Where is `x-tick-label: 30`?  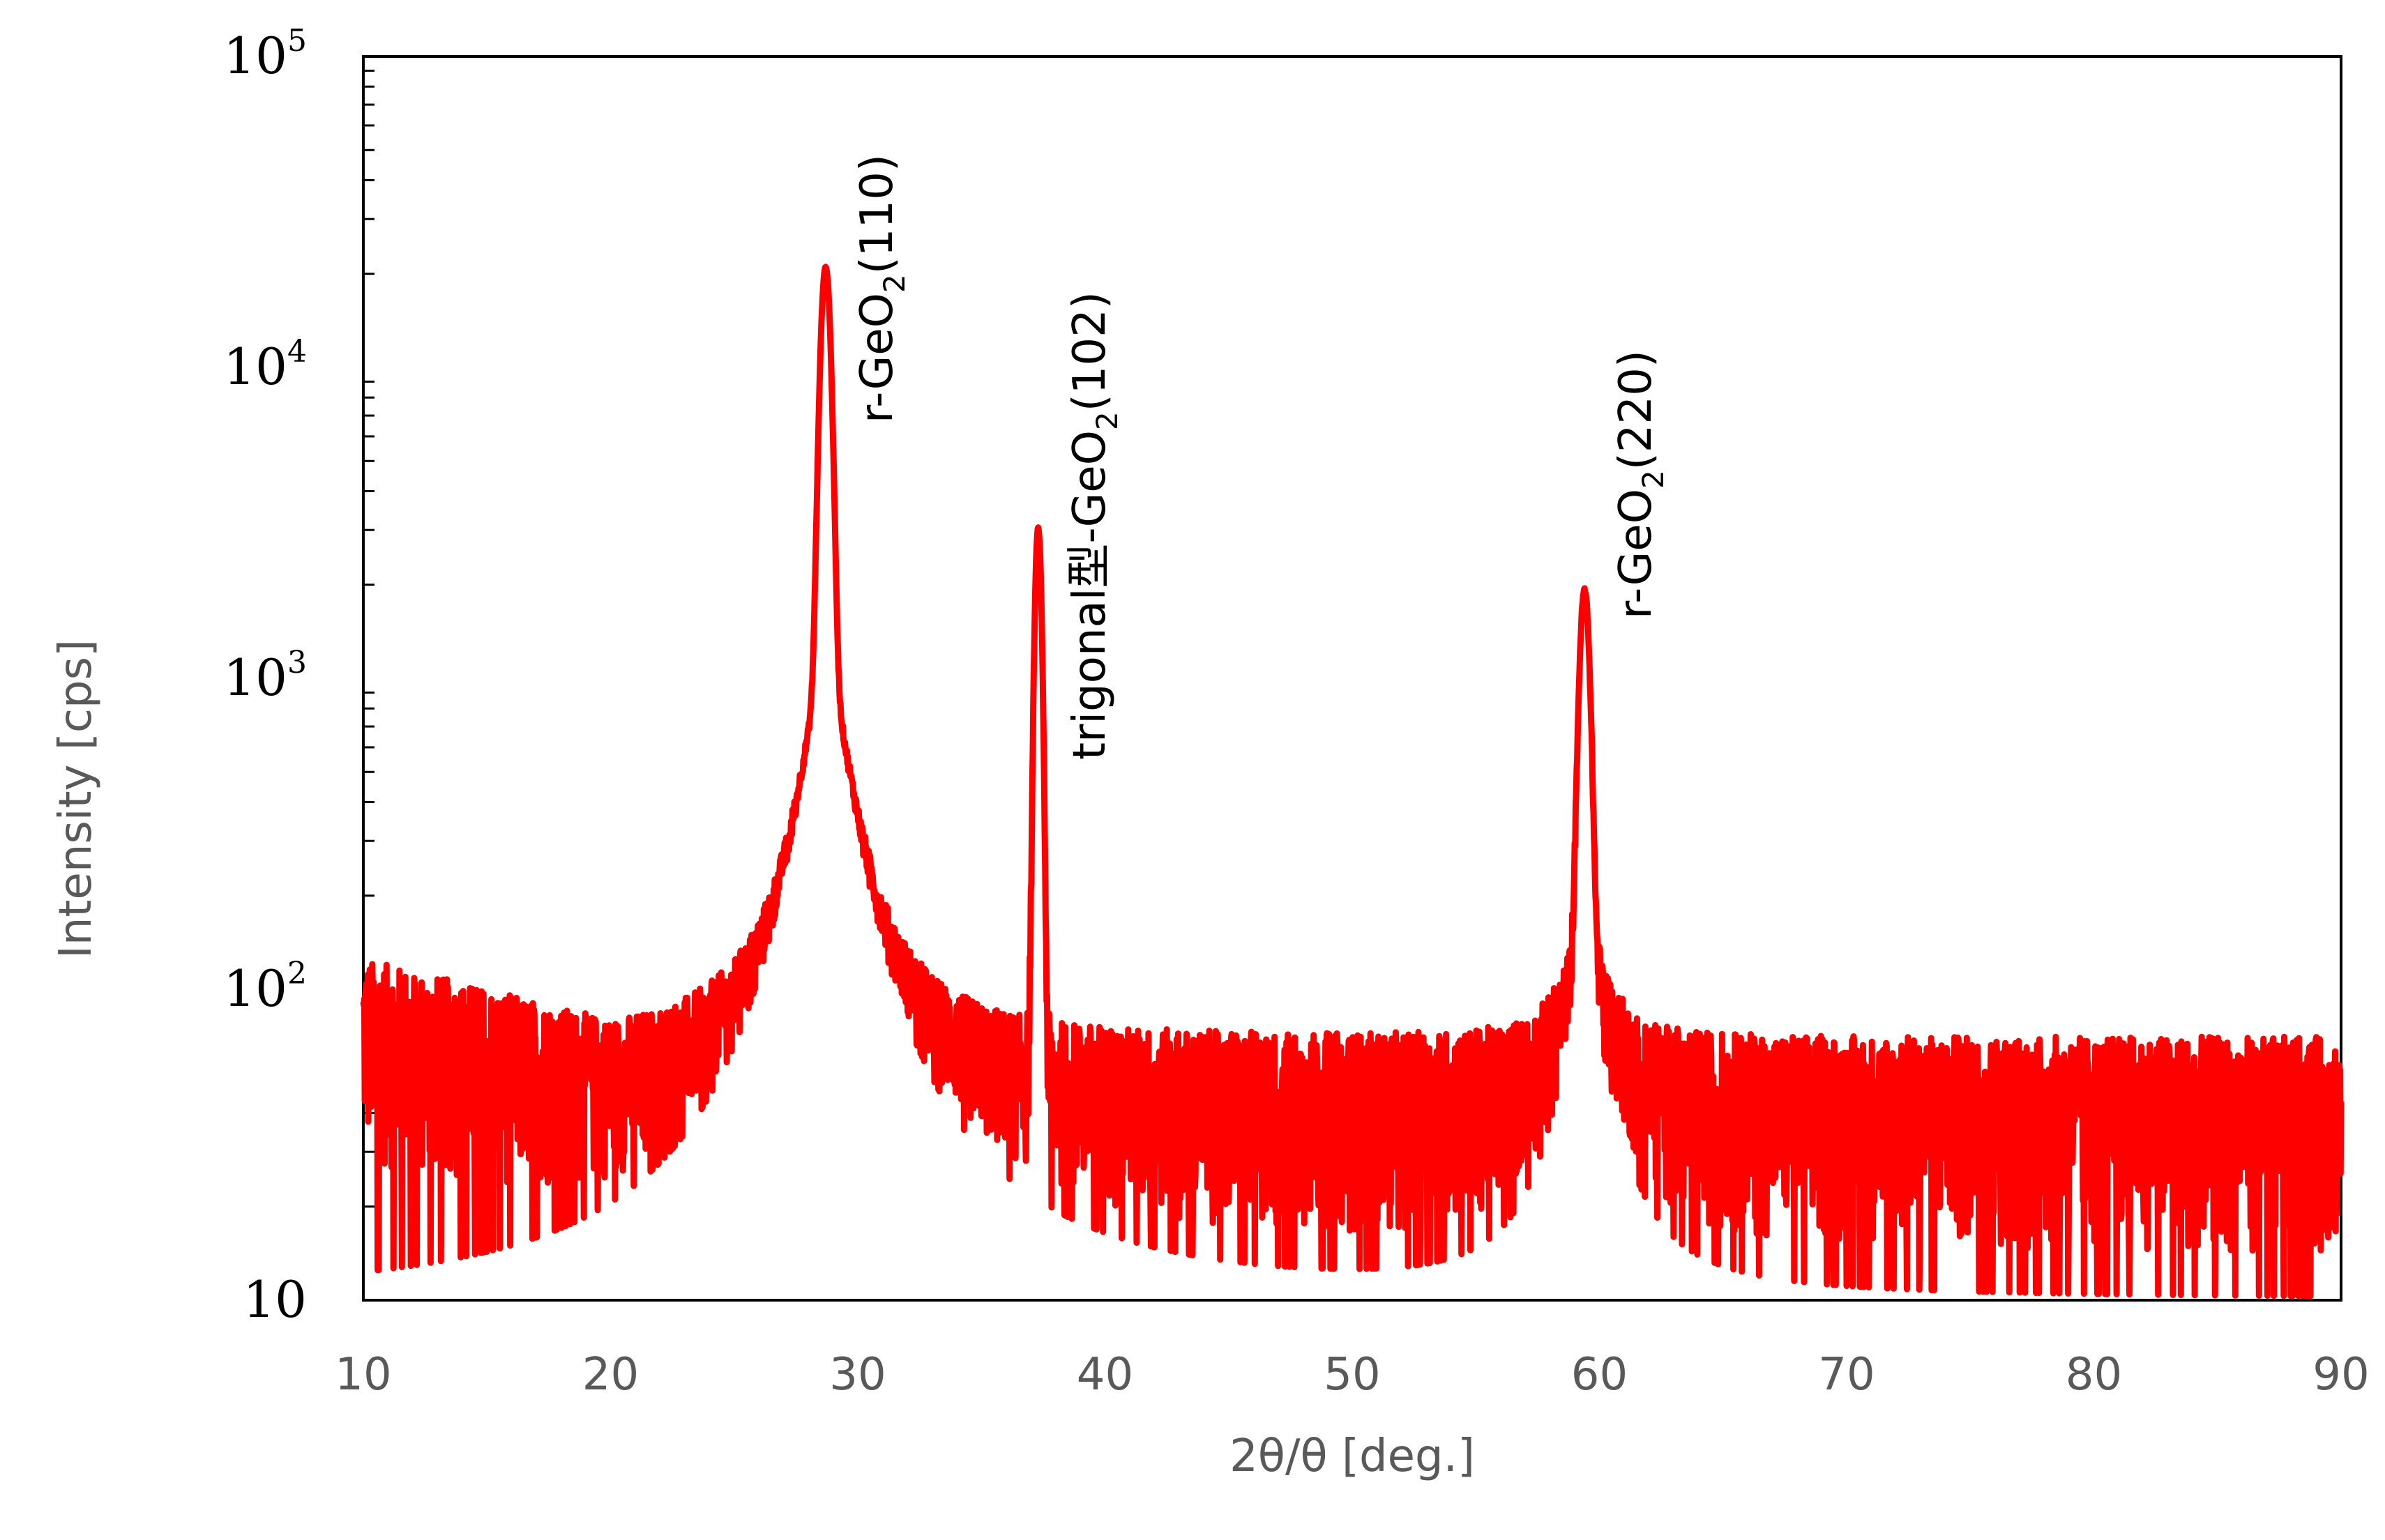 x-tick-label: 30 is located at coordinates (857, 1375).